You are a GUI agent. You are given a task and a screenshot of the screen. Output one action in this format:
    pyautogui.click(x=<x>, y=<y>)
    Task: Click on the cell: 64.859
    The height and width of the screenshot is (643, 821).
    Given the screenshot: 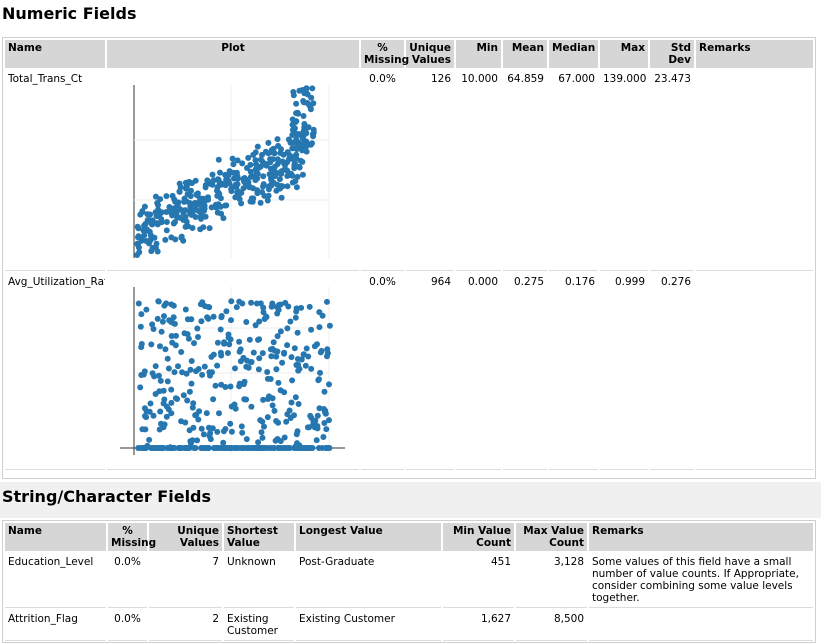 What is the action you would take?
    pyautogui.click(x=525, y=170)
    